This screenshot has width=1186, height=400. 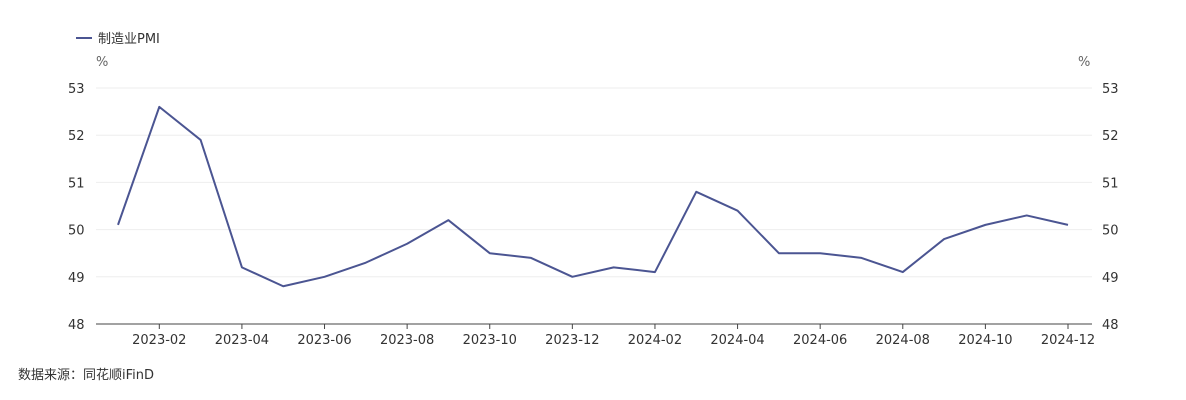 What do you see at coordinates (1110, 325) in the screenshot?
I see `y-tick-label-right: 48` at bounding box center [1110, 325].